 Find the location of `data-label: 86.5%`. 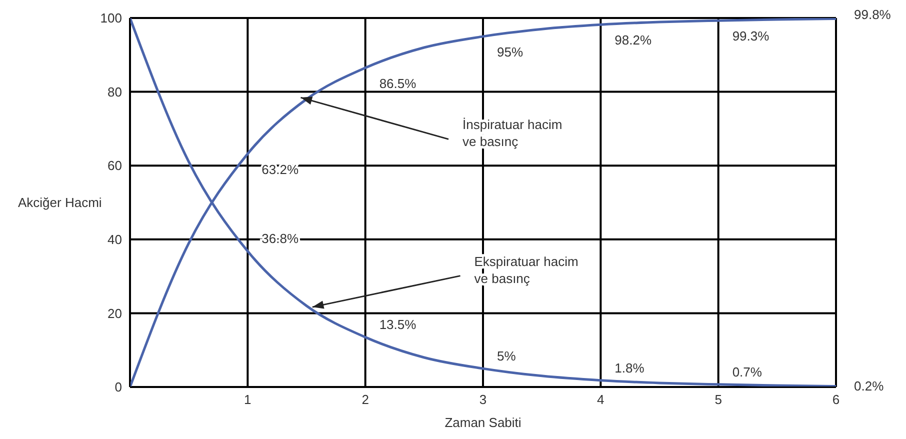

data-label: 86.5% is located at coordinates (398, 83).